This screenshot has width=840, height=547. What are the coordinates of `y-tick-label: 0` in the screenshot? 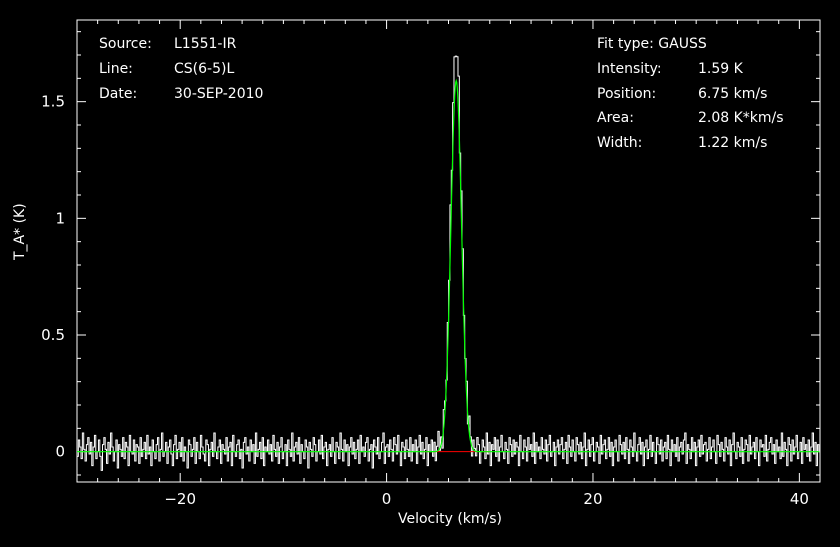 It's located at (60, 452).